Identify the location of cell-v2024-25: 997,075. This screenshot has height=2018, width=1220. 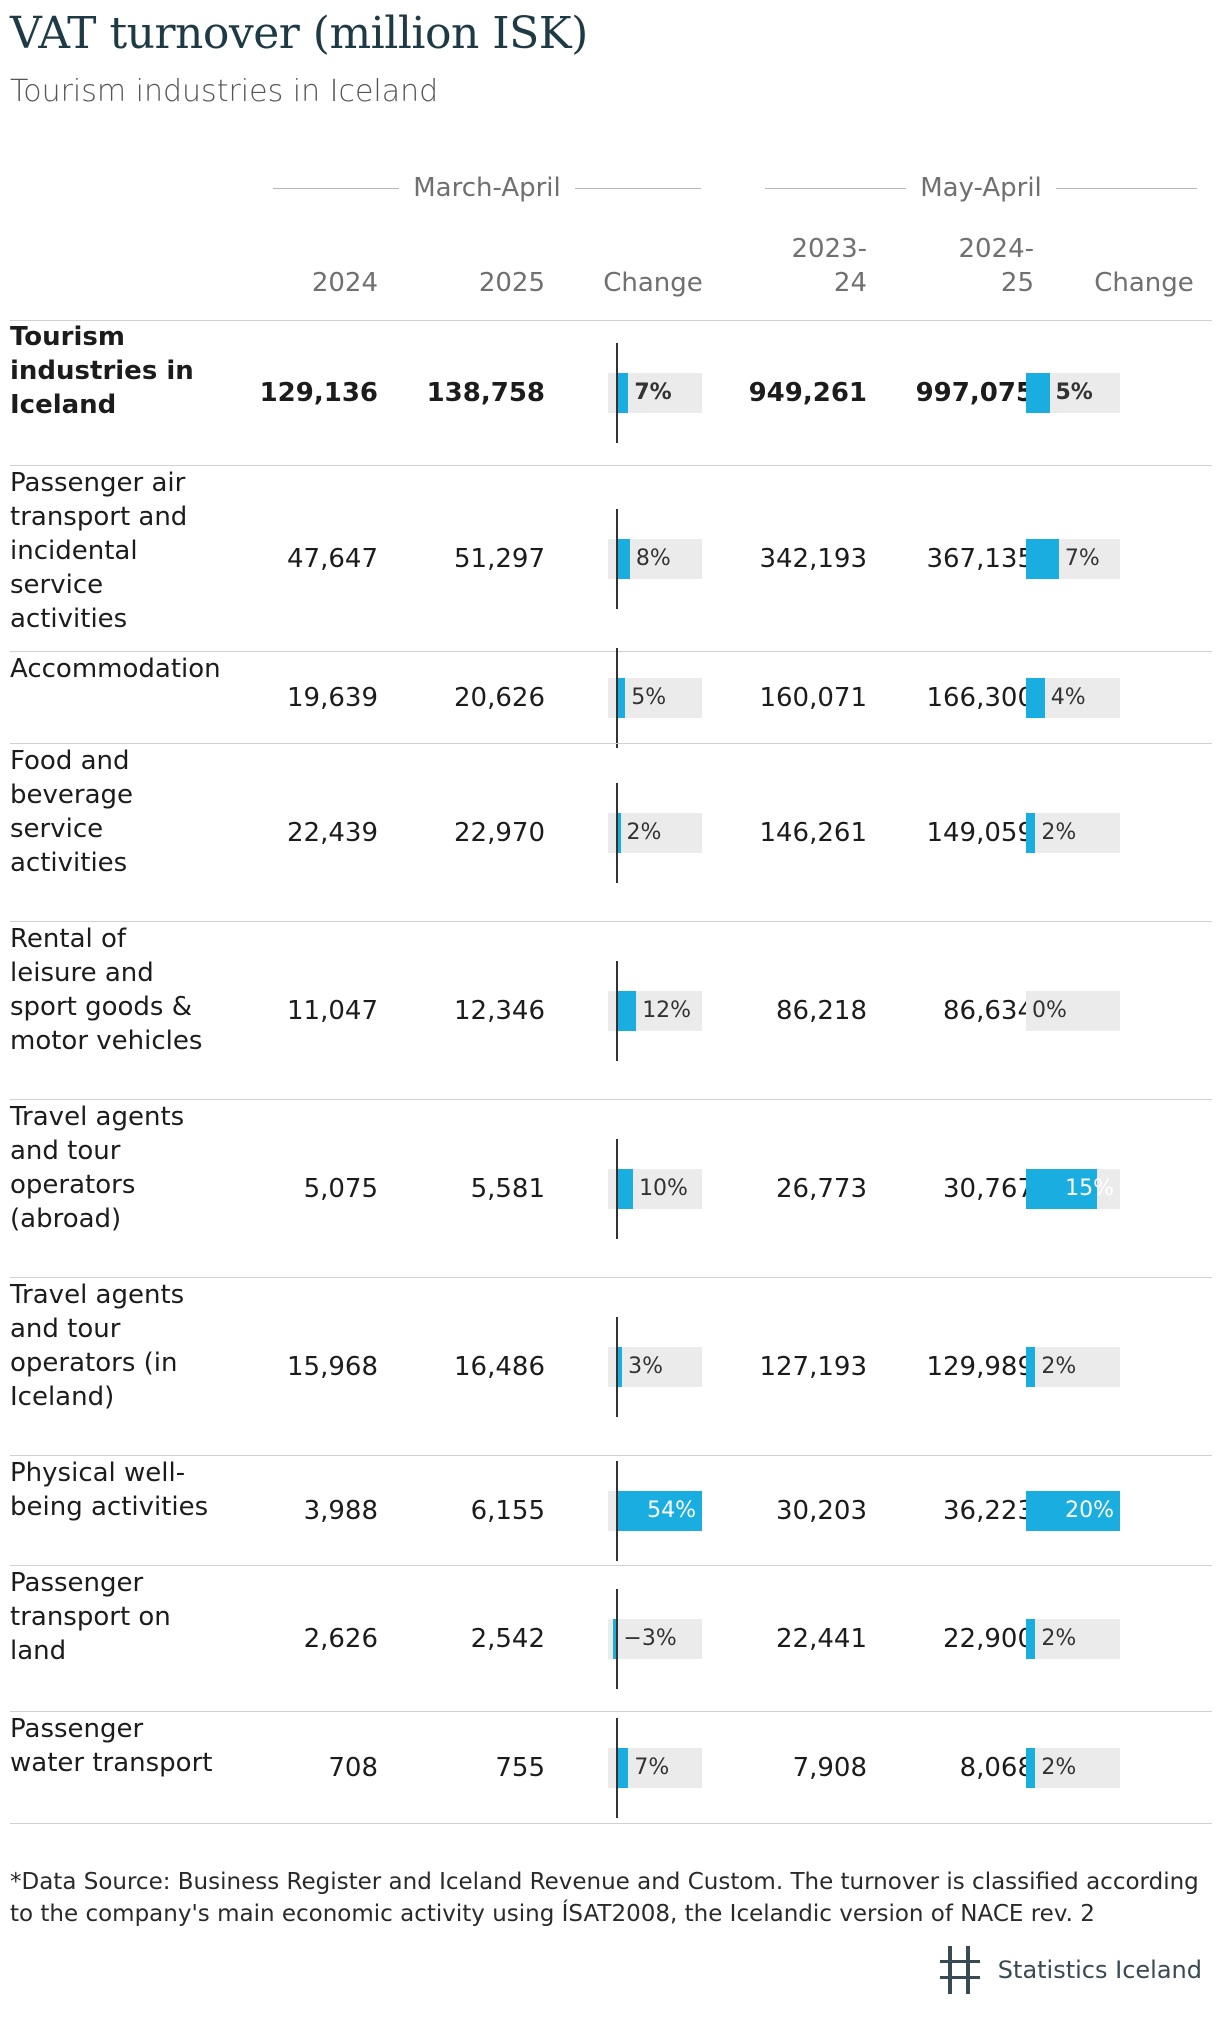
(974, 393).